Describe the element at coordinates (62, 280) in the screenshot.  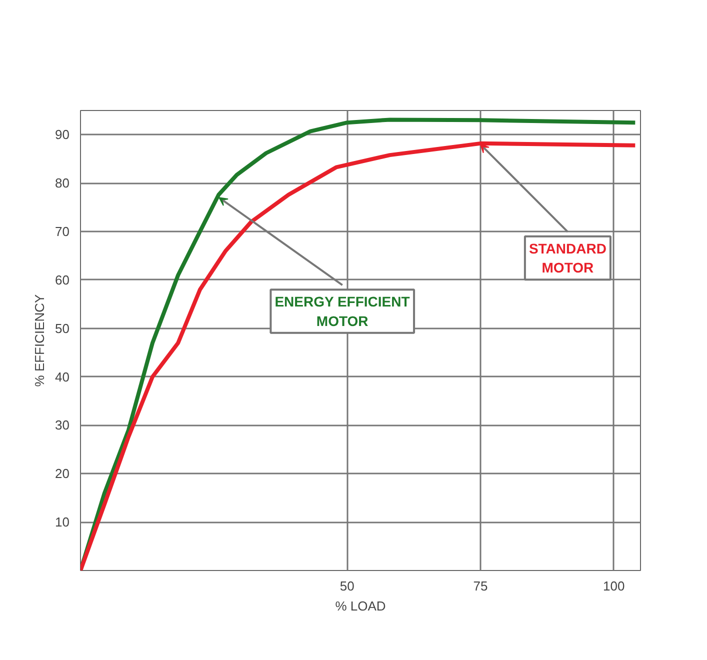
I see `y-tick-label: 60` at that location.